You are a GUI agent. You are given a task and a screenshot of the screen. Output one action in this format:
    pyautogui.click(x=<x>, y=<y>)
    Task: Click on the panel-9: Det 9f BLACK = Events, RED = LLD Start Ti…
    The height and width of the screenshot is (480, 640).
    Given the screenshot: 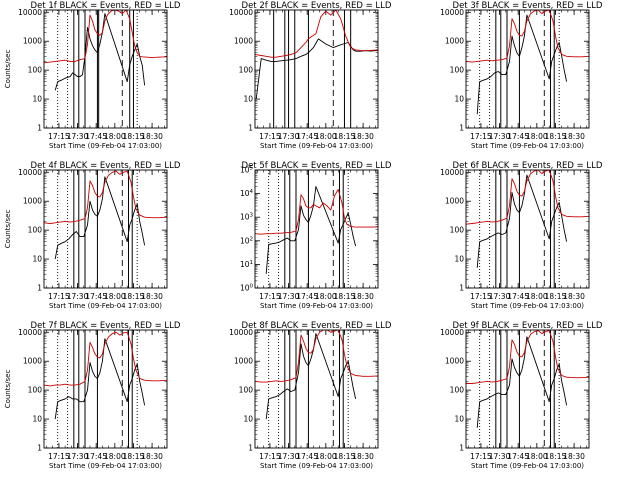 What is the action you would take?
    pyautogui.click(x=521, y=395)
    